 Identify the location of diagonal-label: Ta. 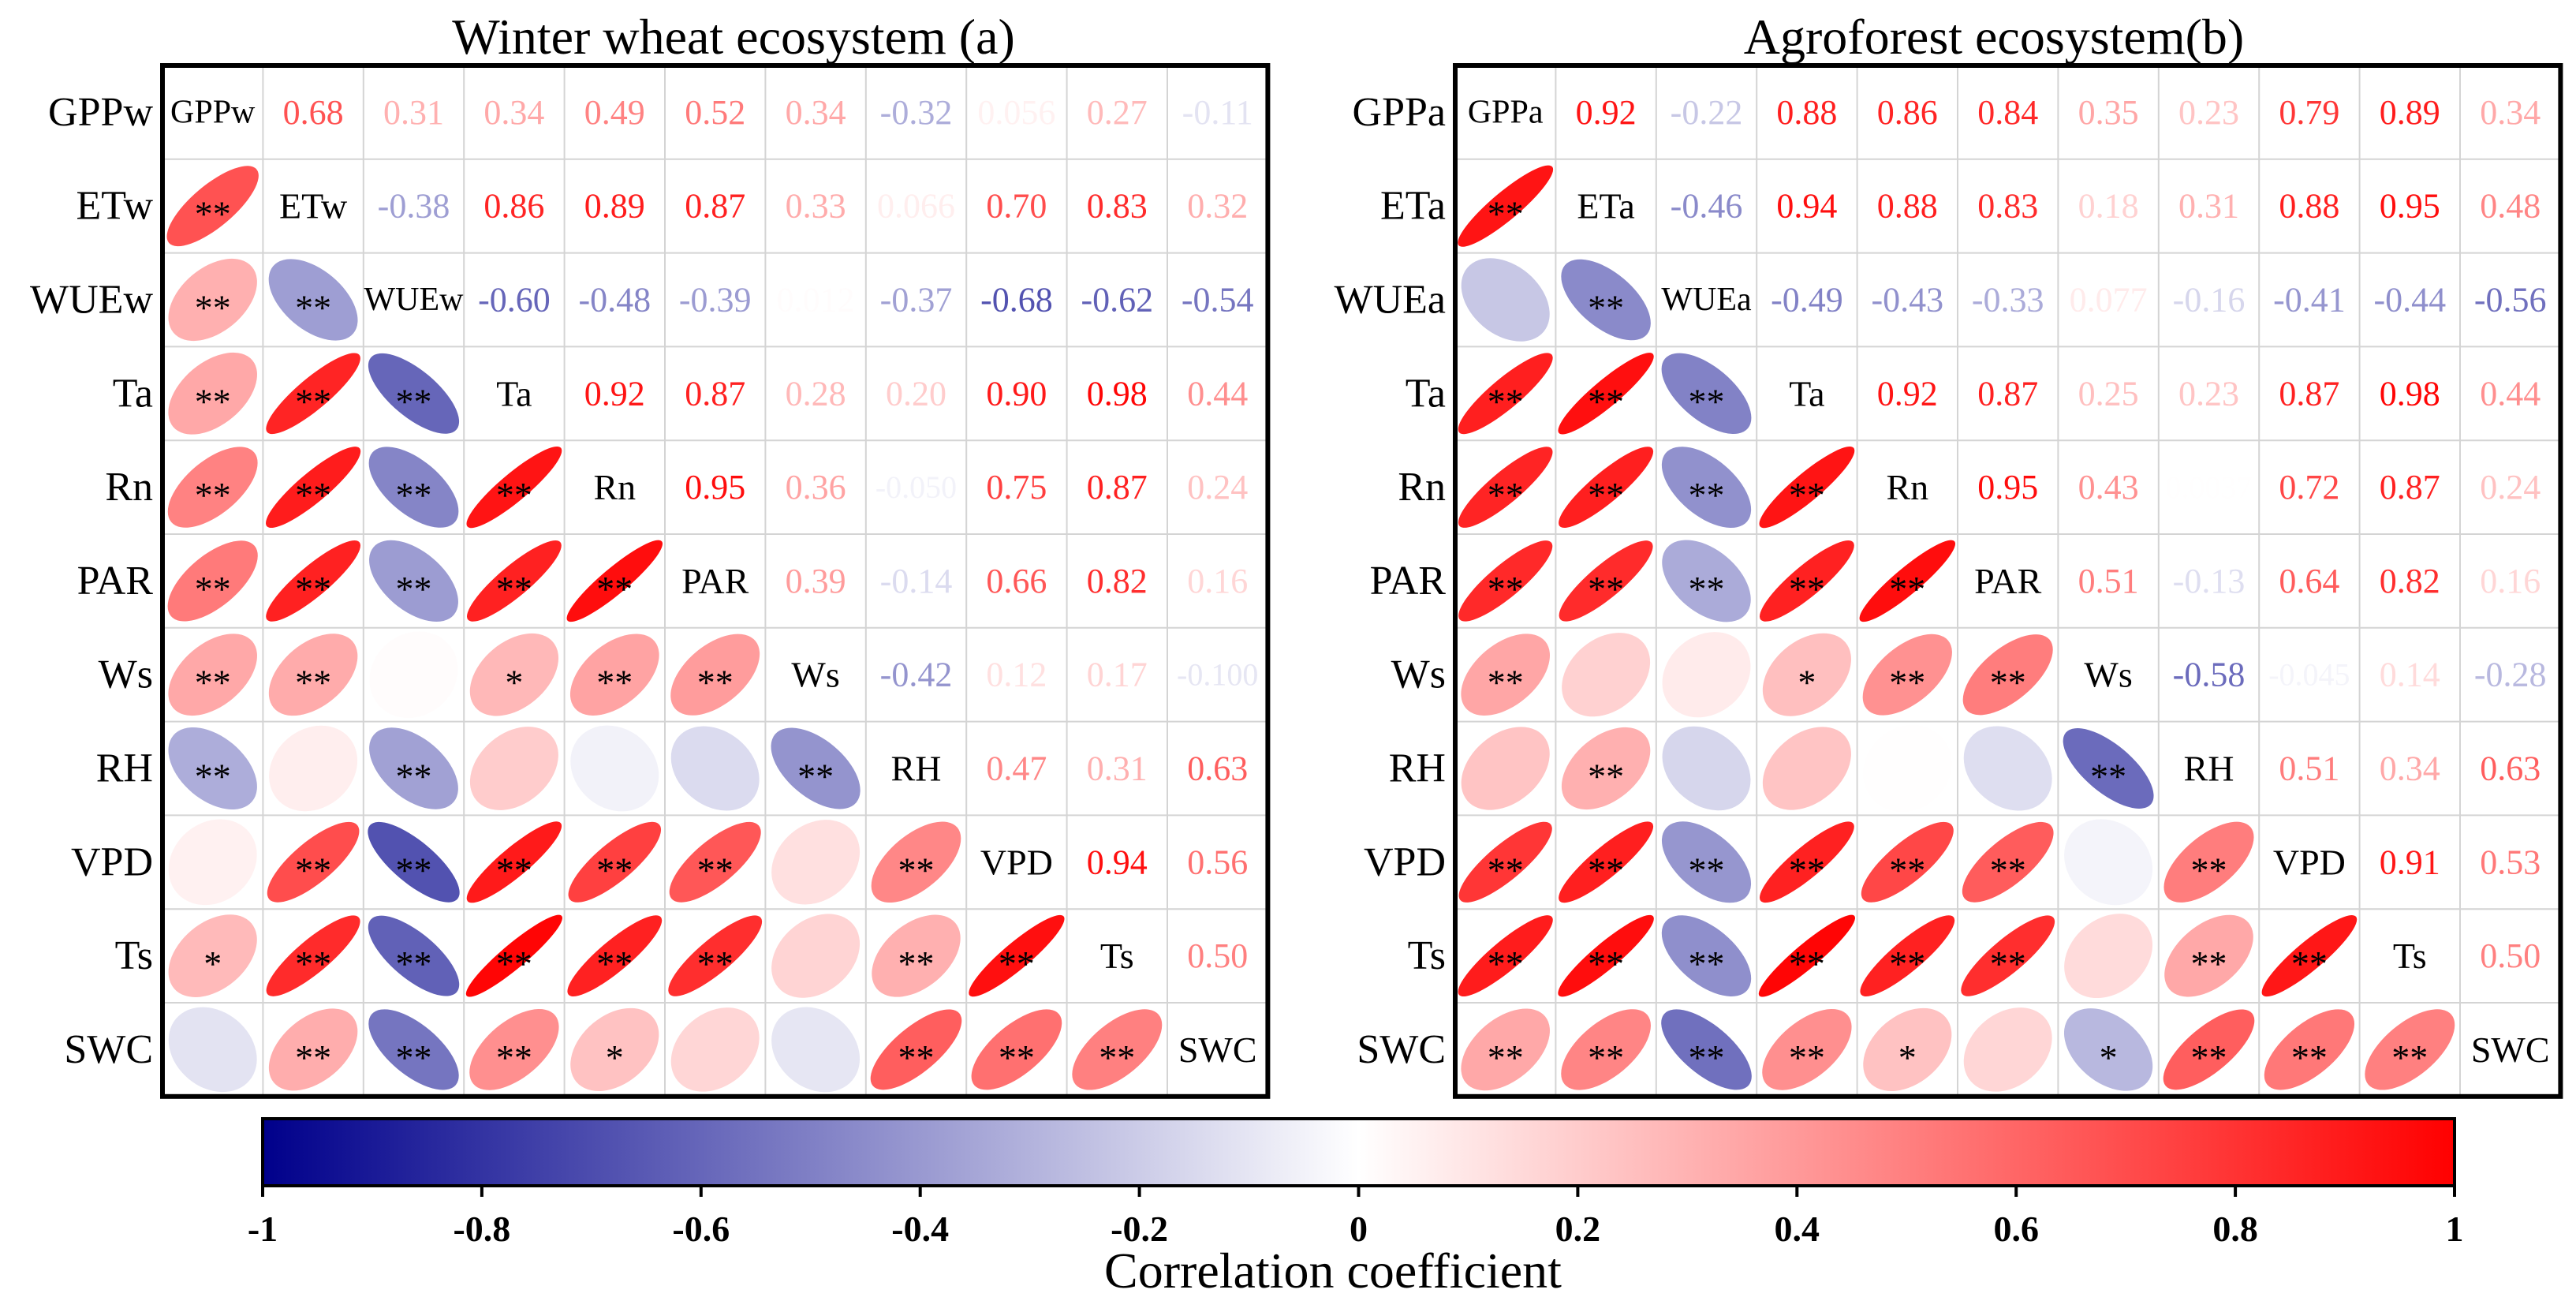
(514, 393).